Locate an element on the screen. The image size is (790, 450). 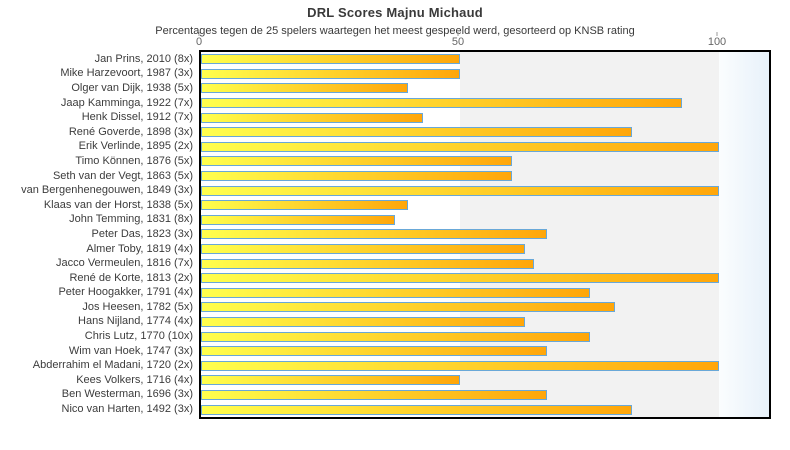
x-axis-ticks: 0 50 100 is located at coordinates (395, 41).